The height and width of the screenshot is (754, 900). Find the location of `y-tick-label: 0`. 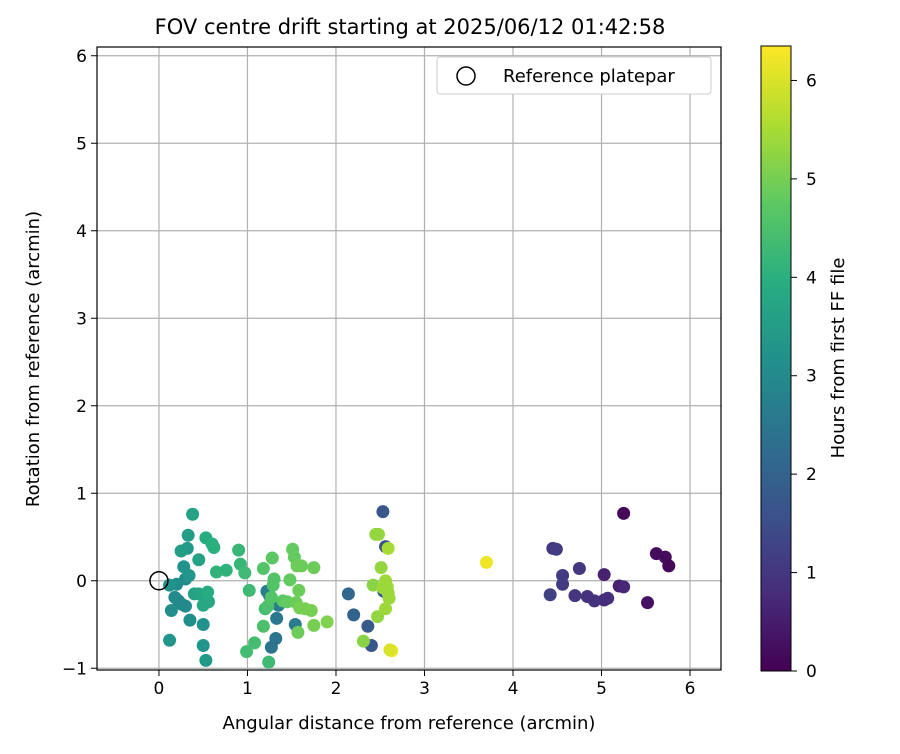

y-tick-label: 0 is located at coordinates (81, 582).